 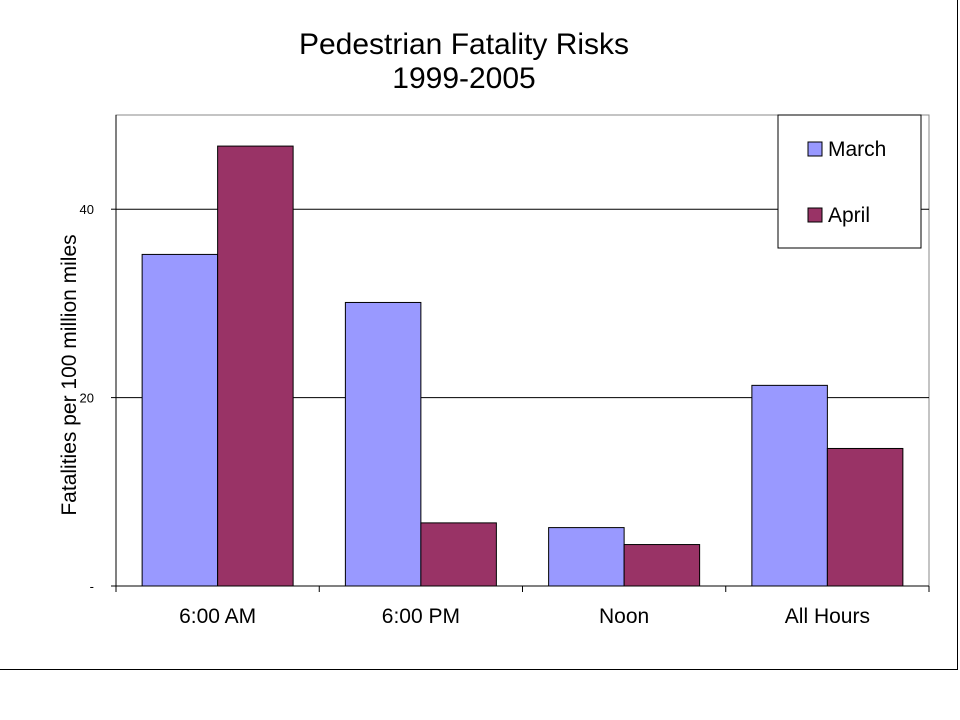 I want to click on legend-box, so click(x=849, y=181).